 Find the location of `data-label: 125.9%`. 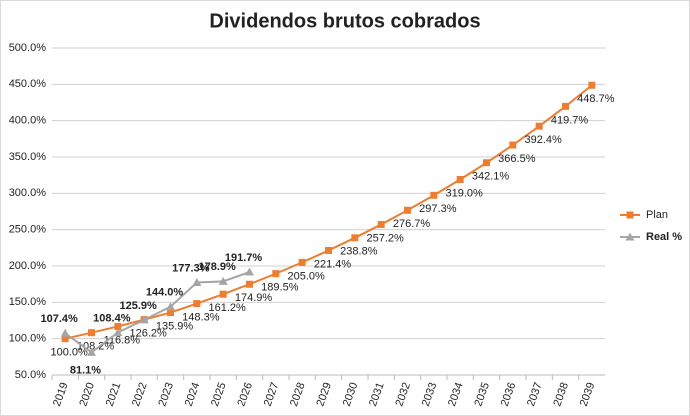

data-label: 125.9% is located at coordinates (139, 306).